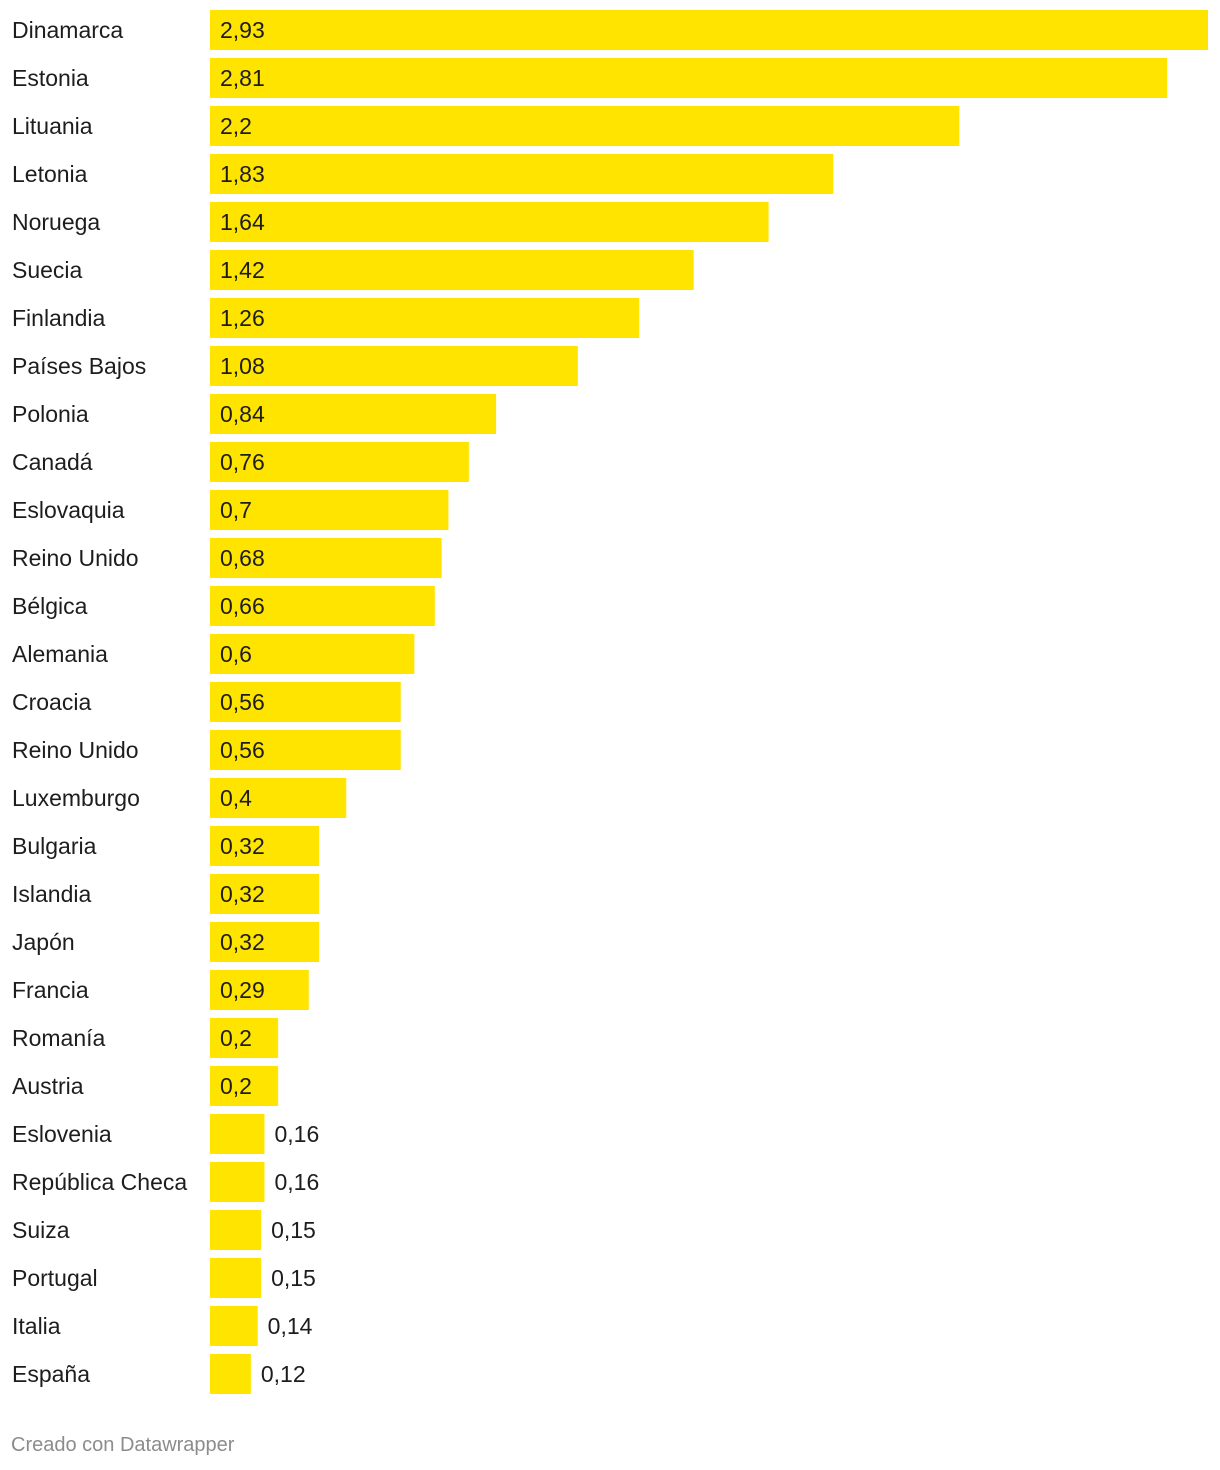  I want to click on value-label: 0,84, so click(242, 414).